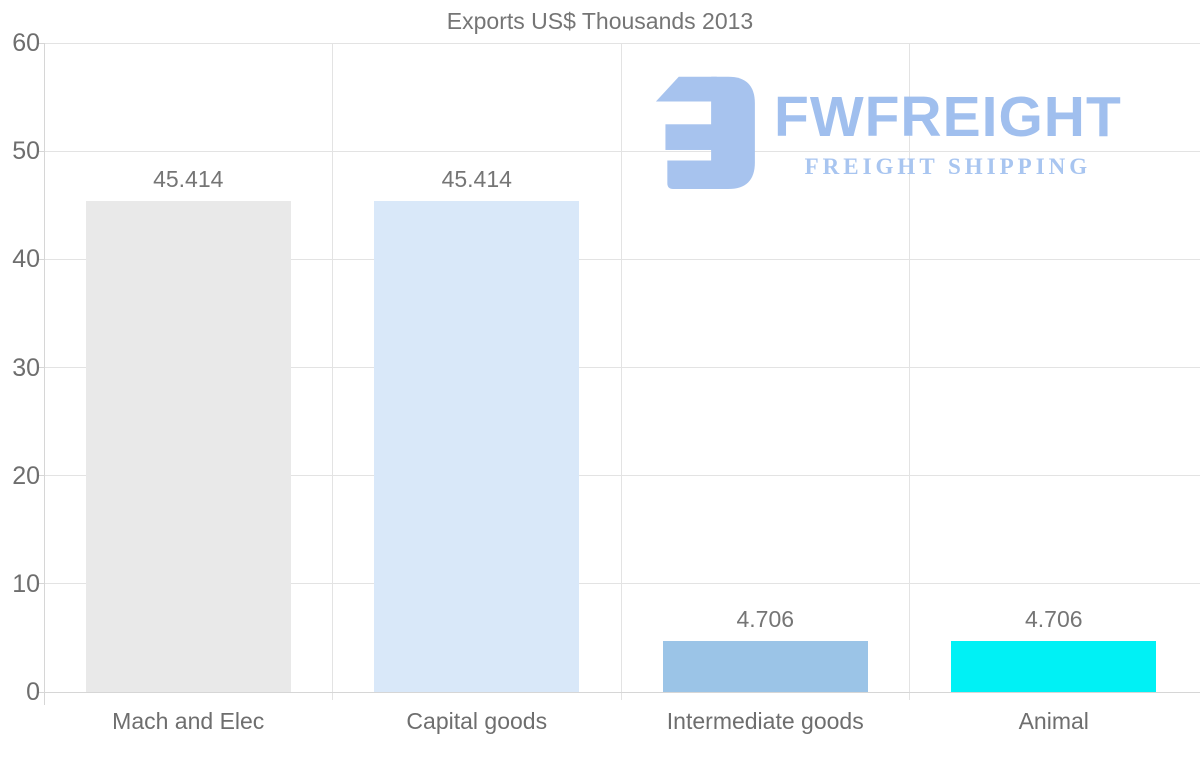 This screenshot has height=763, width=1200. What do you see at coordinates (477, 721) in the screenshot?
I see `x-axis-category-label: Capital goods` at bounding box center [477, 721].